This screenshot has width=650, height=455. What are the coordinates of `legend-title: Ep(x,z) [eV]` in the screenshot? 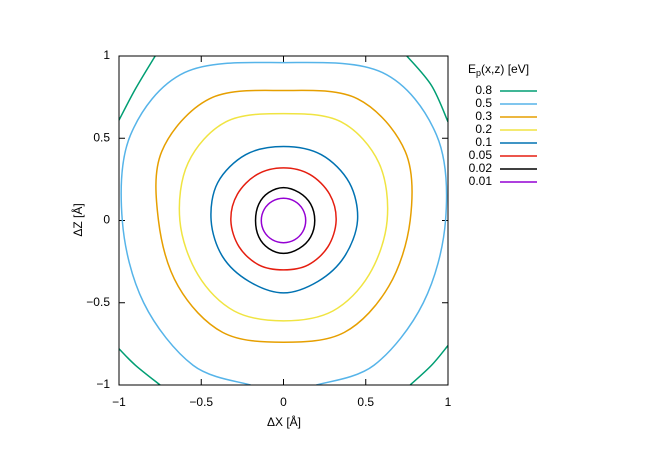 It's located at (498, 70).